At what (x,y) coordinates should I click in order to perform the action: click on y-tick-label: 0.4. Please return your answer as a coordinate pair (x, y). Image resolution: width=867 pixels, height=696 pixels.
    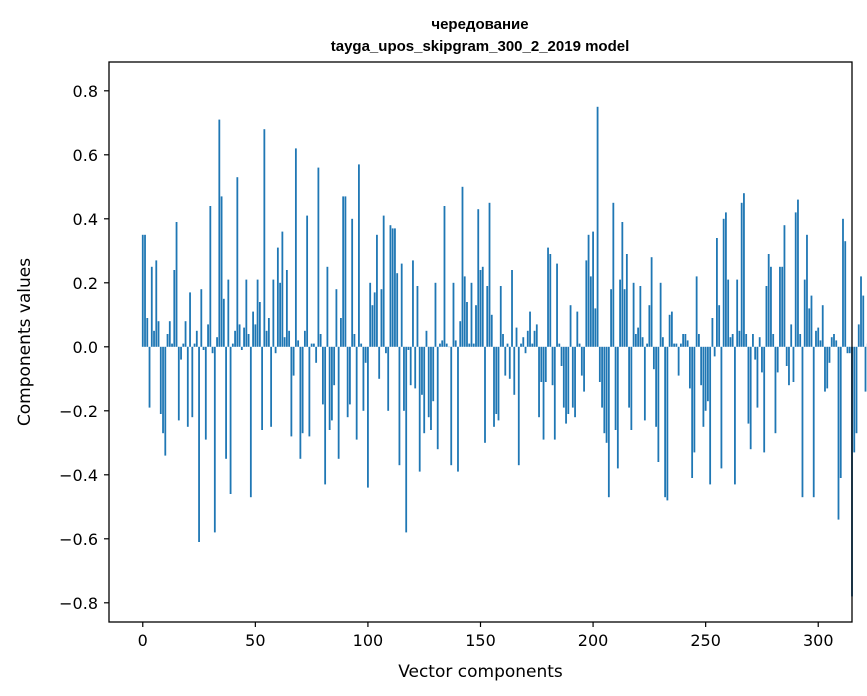
    Looking at the image, I should click on (85, 219).